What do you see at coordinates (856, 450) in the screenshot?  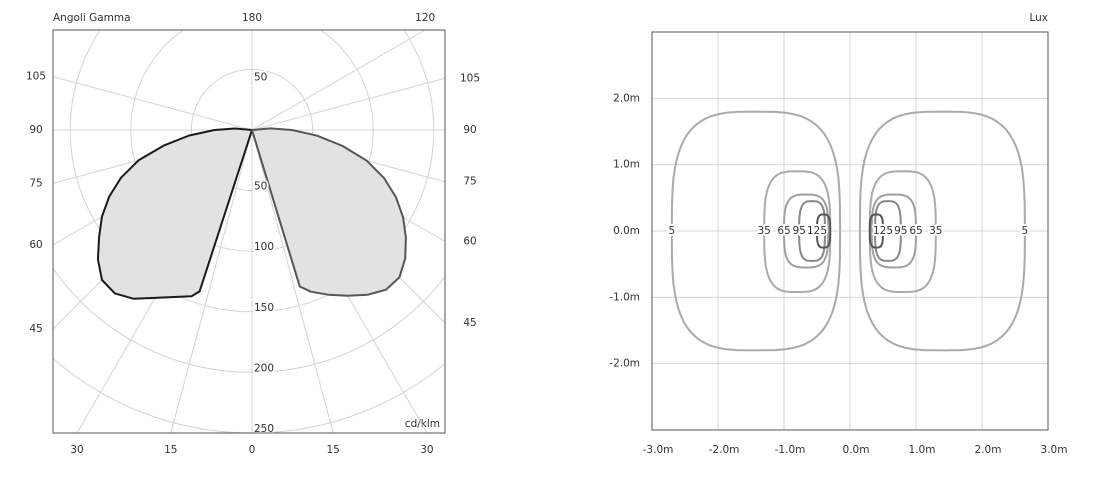 I see `x-tick-label: 0.0m` at bounding box center [856, 450].